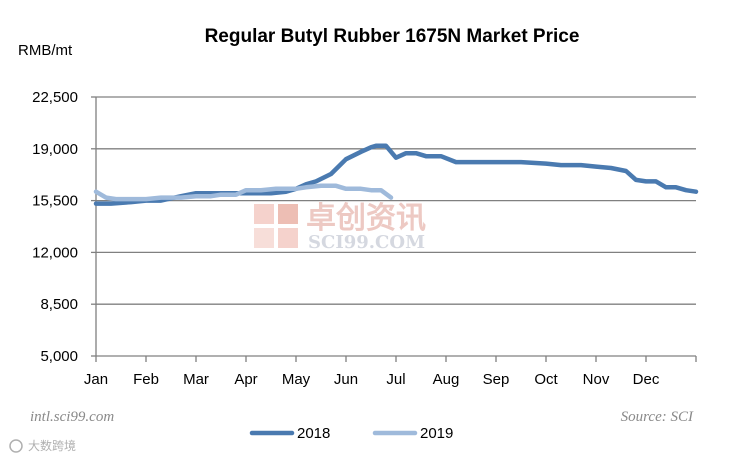 The height and width of the screenshot is (460, 746). I want to click on y-tick-label: 15,500, so click(55, 201).